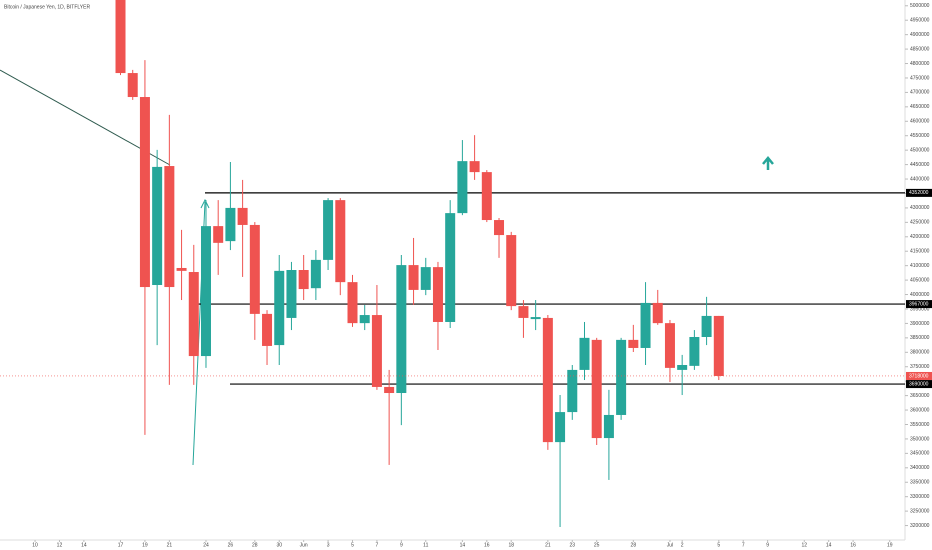 The height and width of the screenshot is (550, 932). What do you see at coordinates (920, 353) in the screenshot?
I see `y-tick-label: 3800000` at bounding box center [920, 353].